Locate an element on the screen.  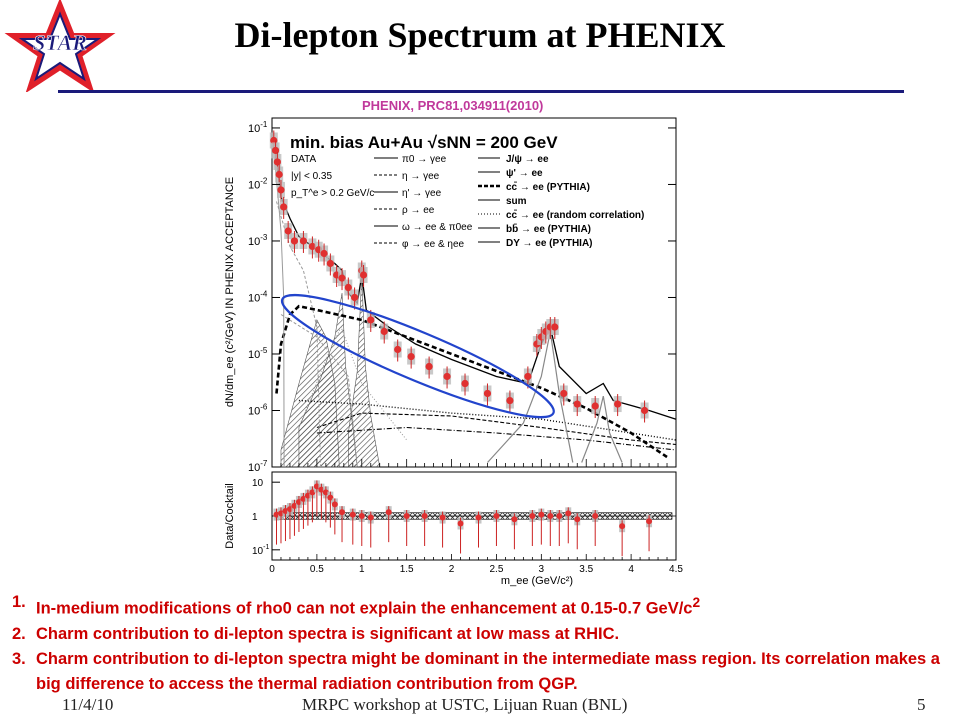
star-logo-graphic: STAR is located at coordinates (60, 47).